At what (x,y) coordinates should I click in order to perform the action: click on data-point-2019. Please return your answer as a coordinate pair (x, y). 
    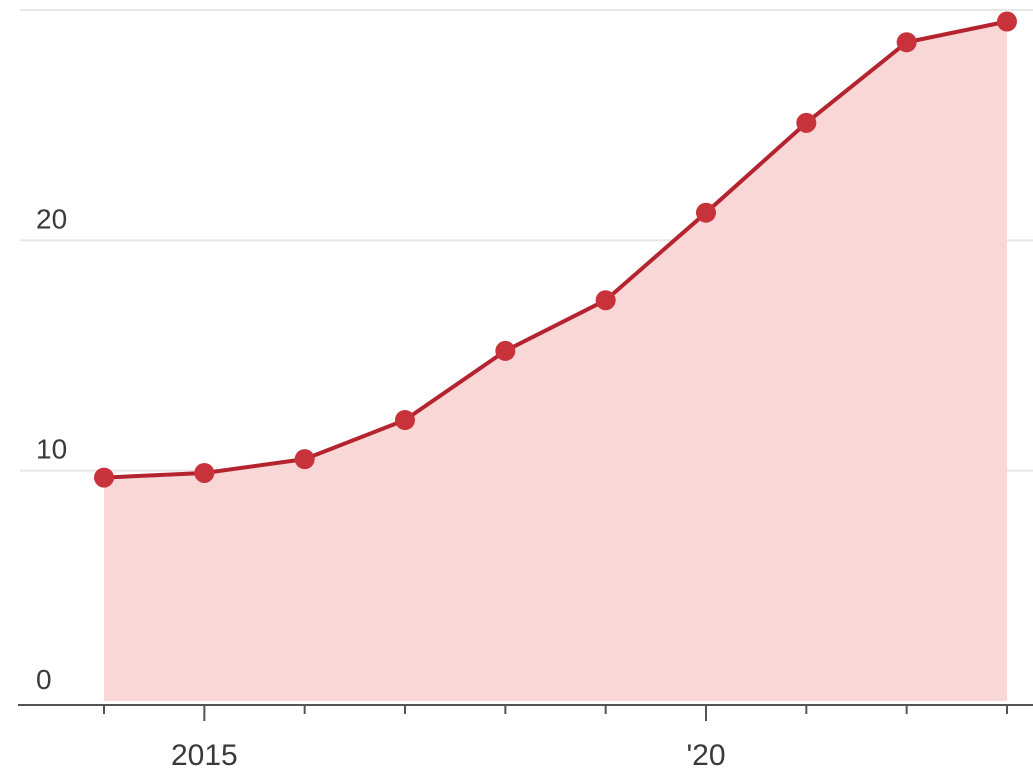
    Looking at the image, I should click on (605, 300).